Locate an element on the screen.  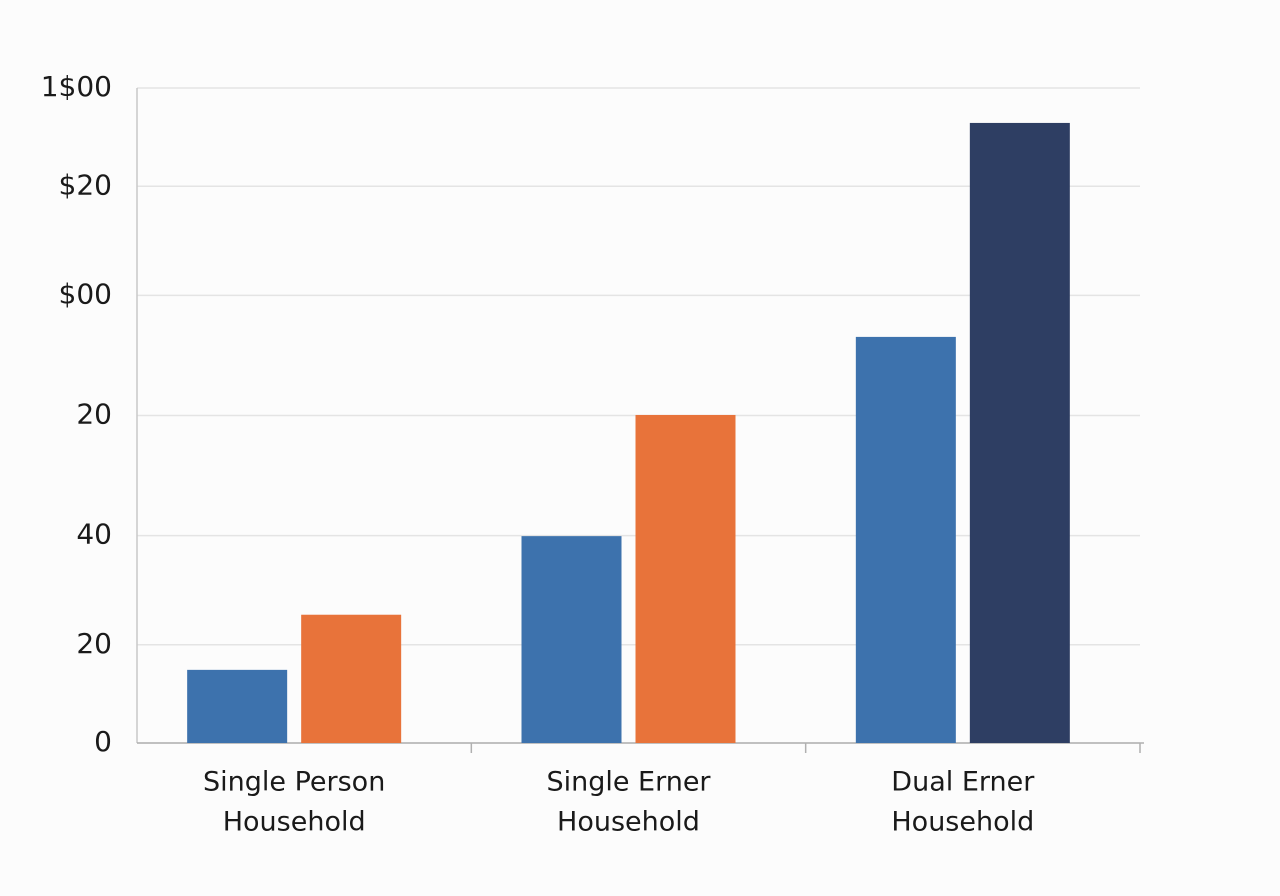
y-tick-label: 0 is located at coordinates (103, 741).